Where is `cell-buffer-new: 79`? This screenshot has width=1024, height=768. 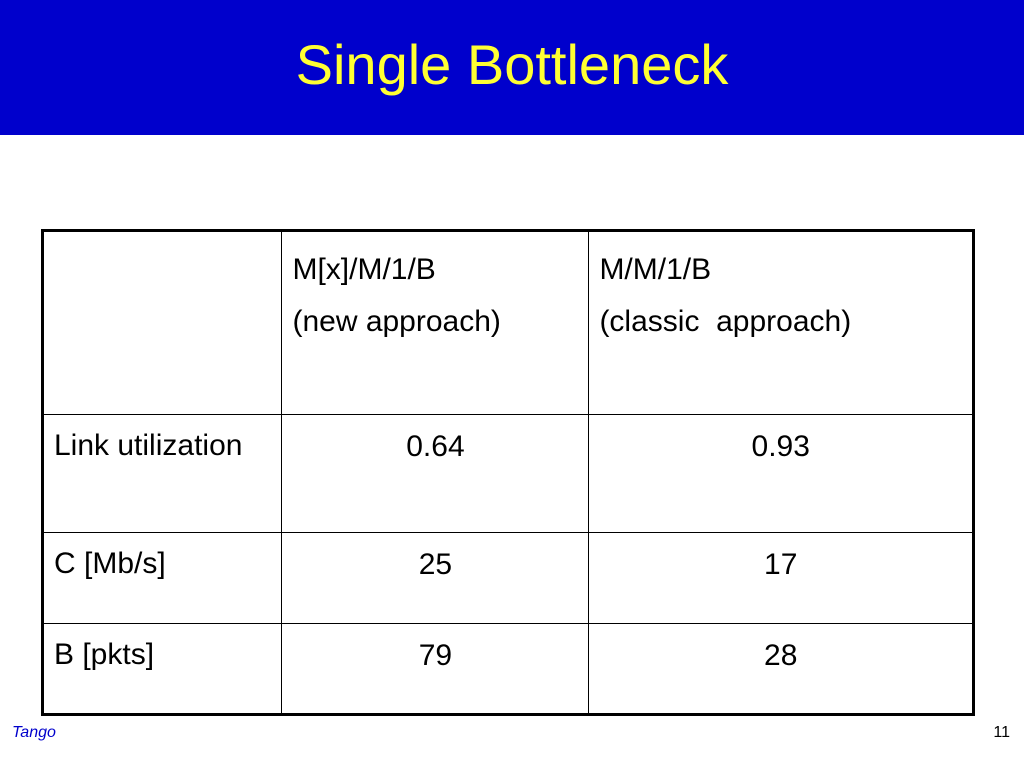 cell-buffer-new: 79 is located at coordinates (435, 669).